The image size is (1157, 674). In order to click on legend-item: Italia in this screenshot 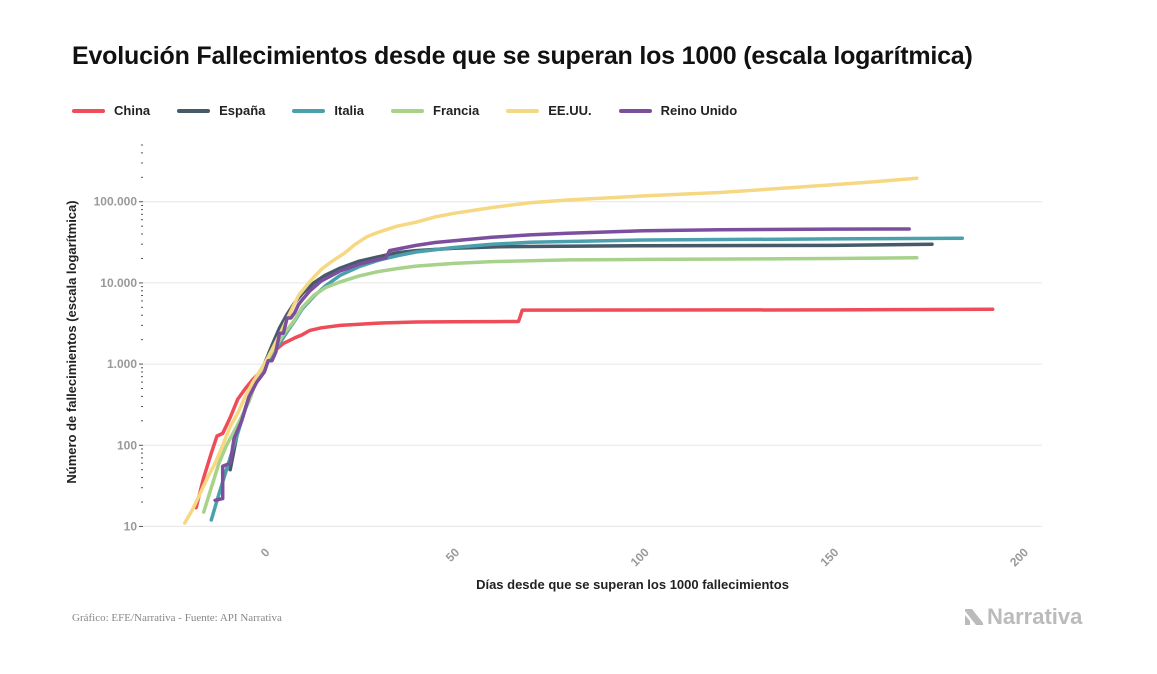, I will do `click(328, 110)`.